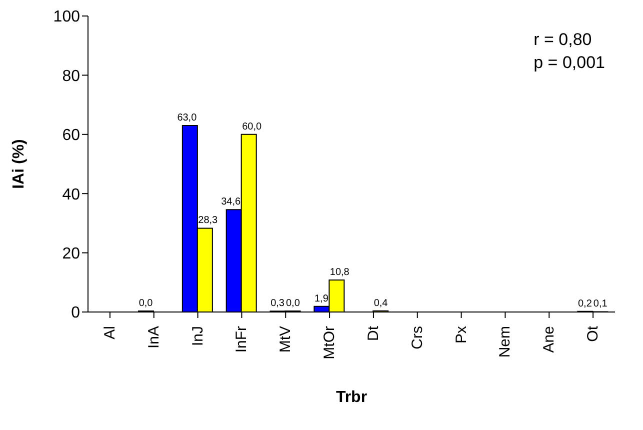  Describe the element at coordinates (19, 164) in the screenshot. I see `y-axis-title: IAi (%)` at that location.